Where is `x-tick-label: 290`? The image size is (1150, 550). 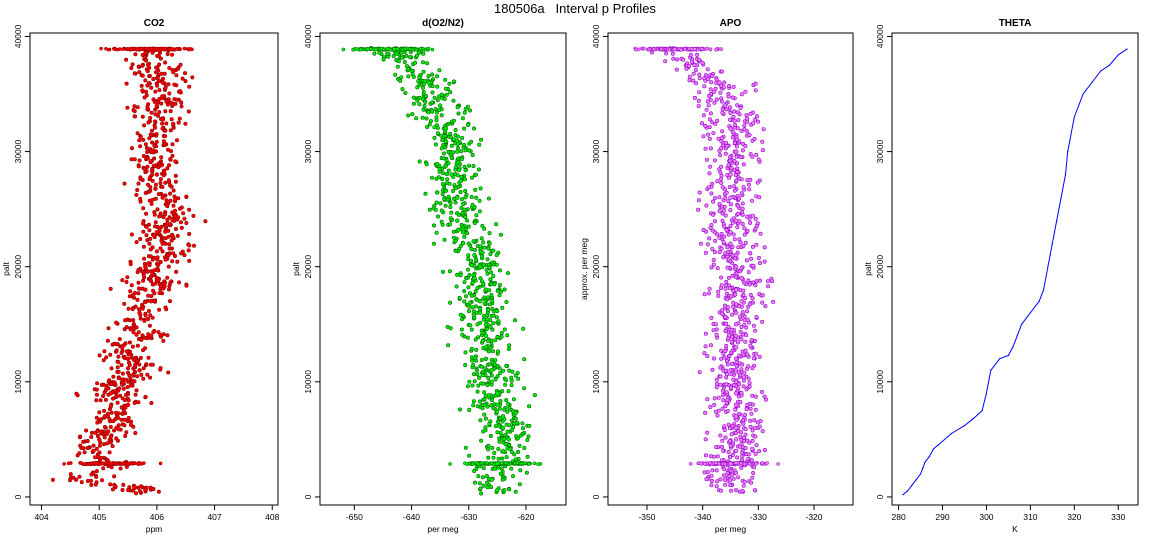
x-tick-label: 290 is located at coordinates (942, 517).